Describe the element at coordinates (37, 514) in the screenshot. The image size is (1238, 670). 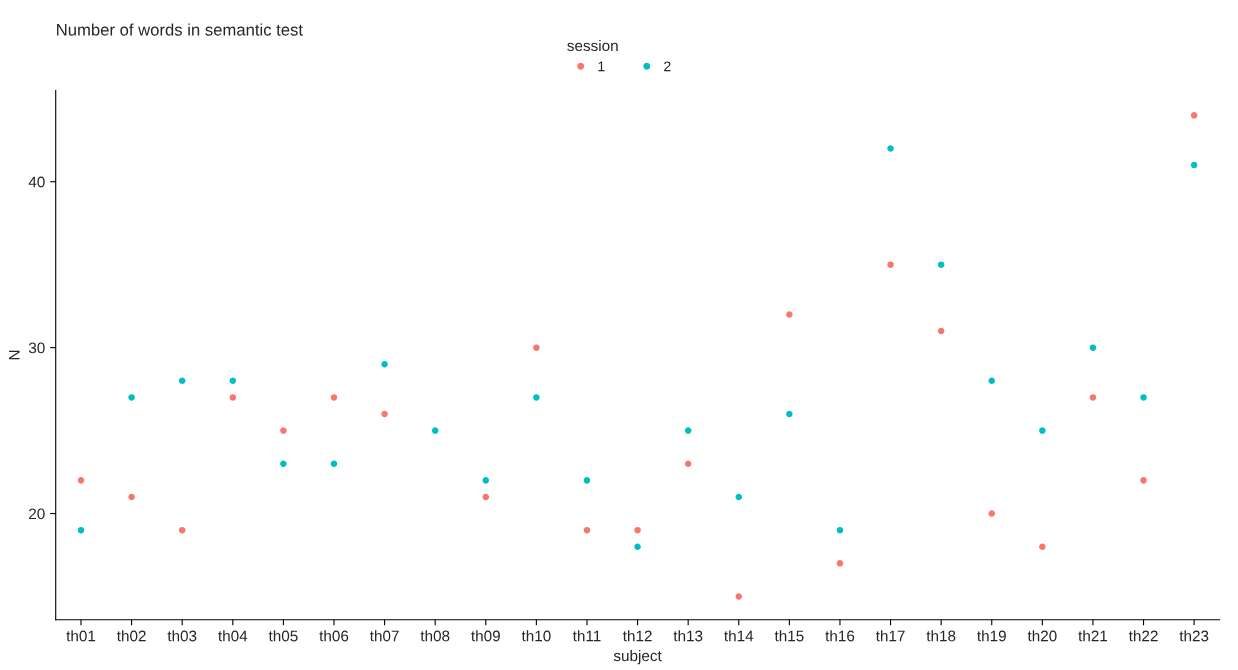
I see `y-tick-label: 20` at that location.